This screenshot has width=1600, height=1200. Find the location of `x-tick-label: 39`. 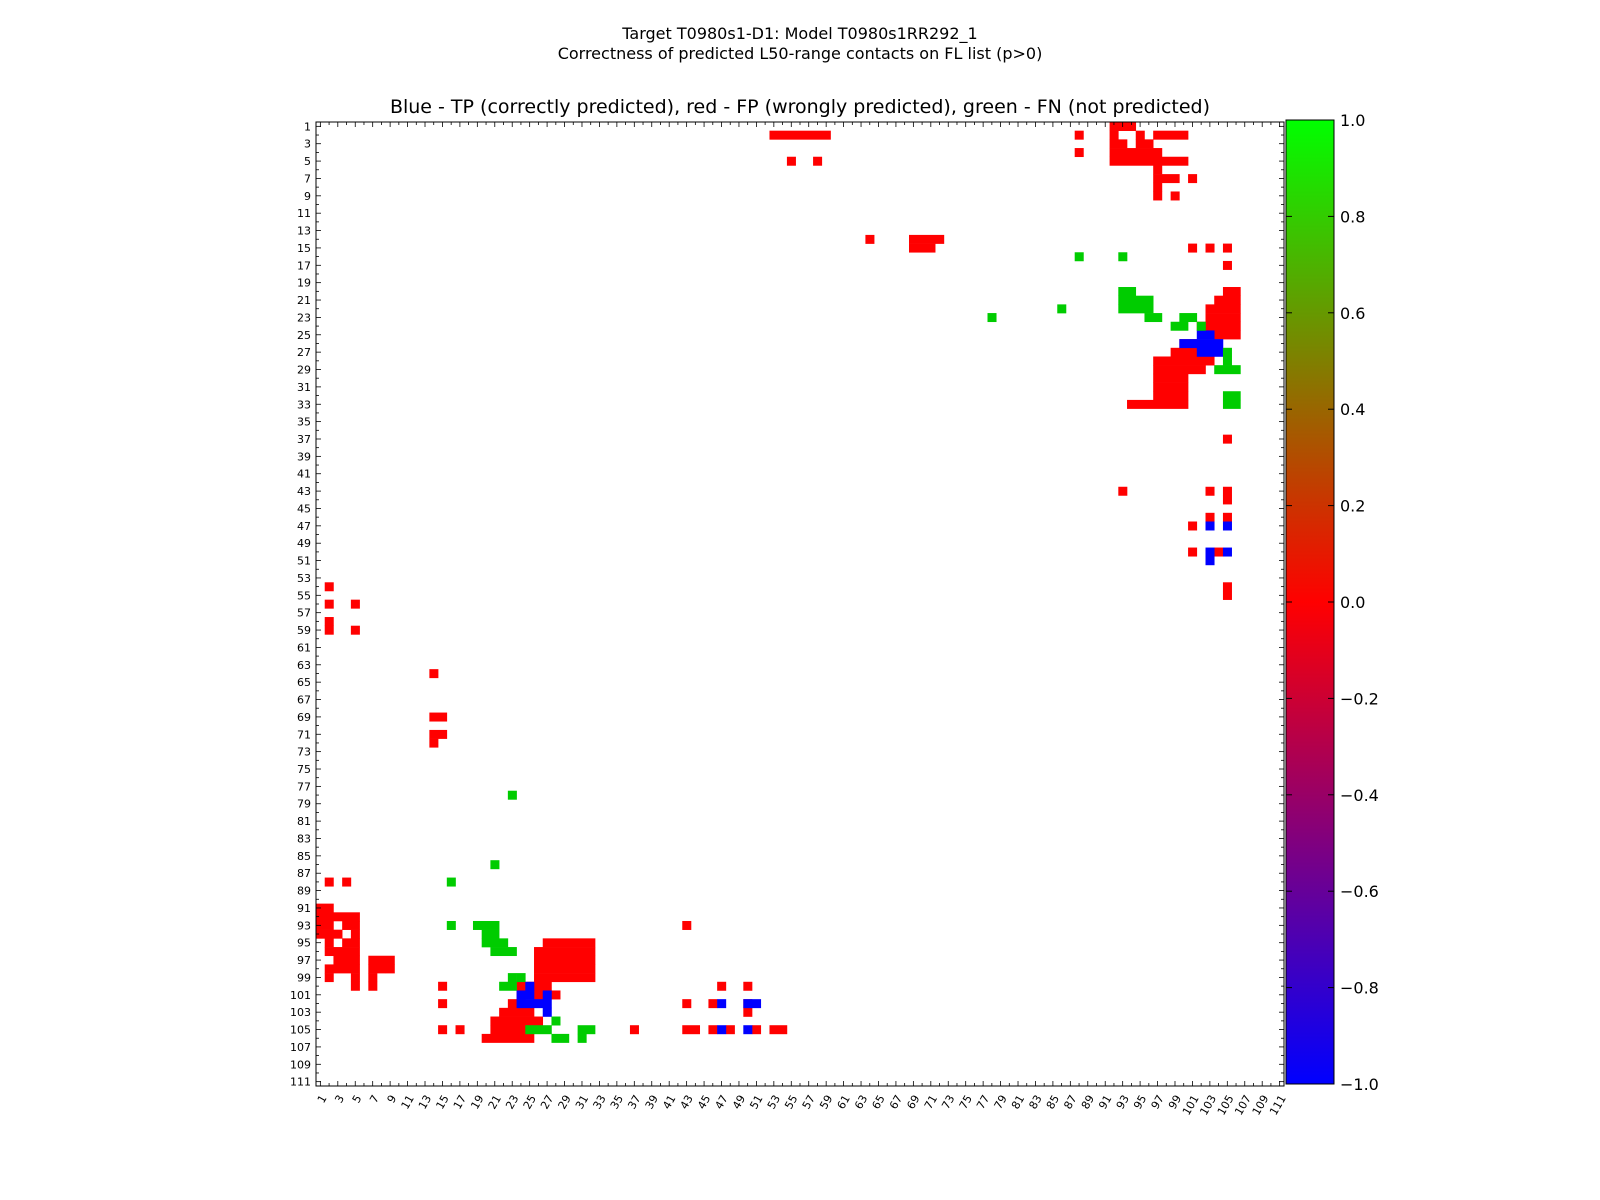

x-tick-label: 39 is located at coordinates (652, 1102).